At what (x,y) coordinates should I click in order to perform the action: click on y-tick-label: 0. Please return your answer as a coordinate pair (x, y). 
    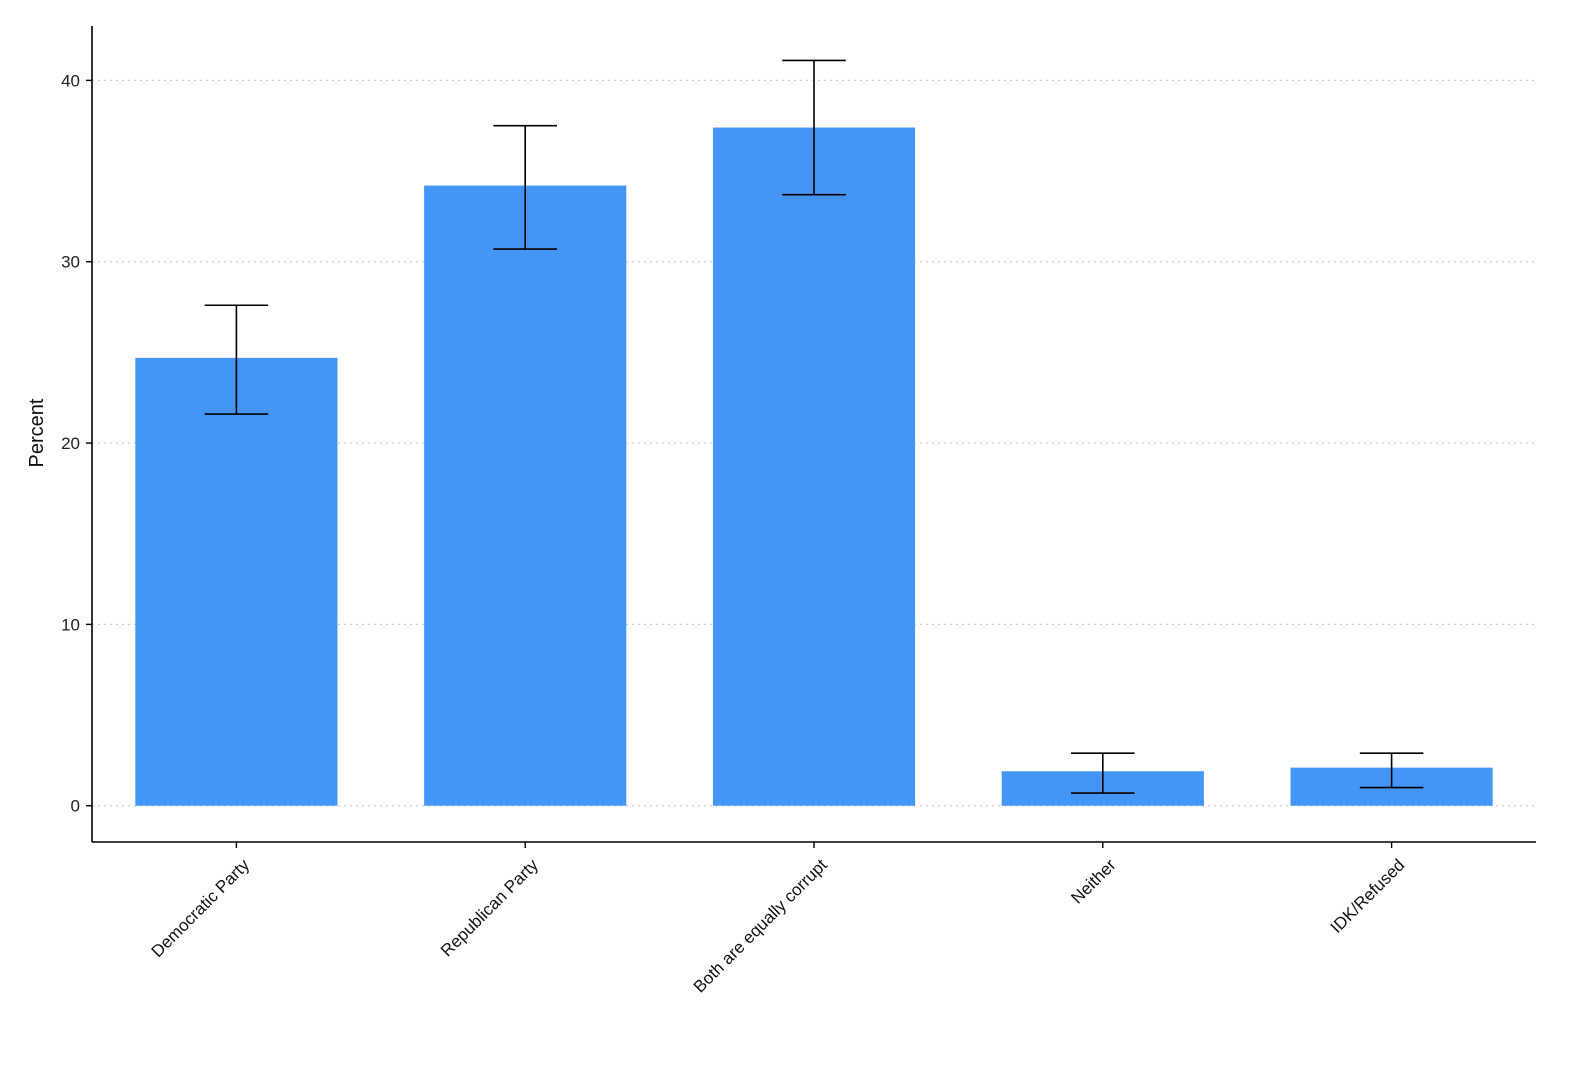
    Looking at the image, I should click on (75, 806).